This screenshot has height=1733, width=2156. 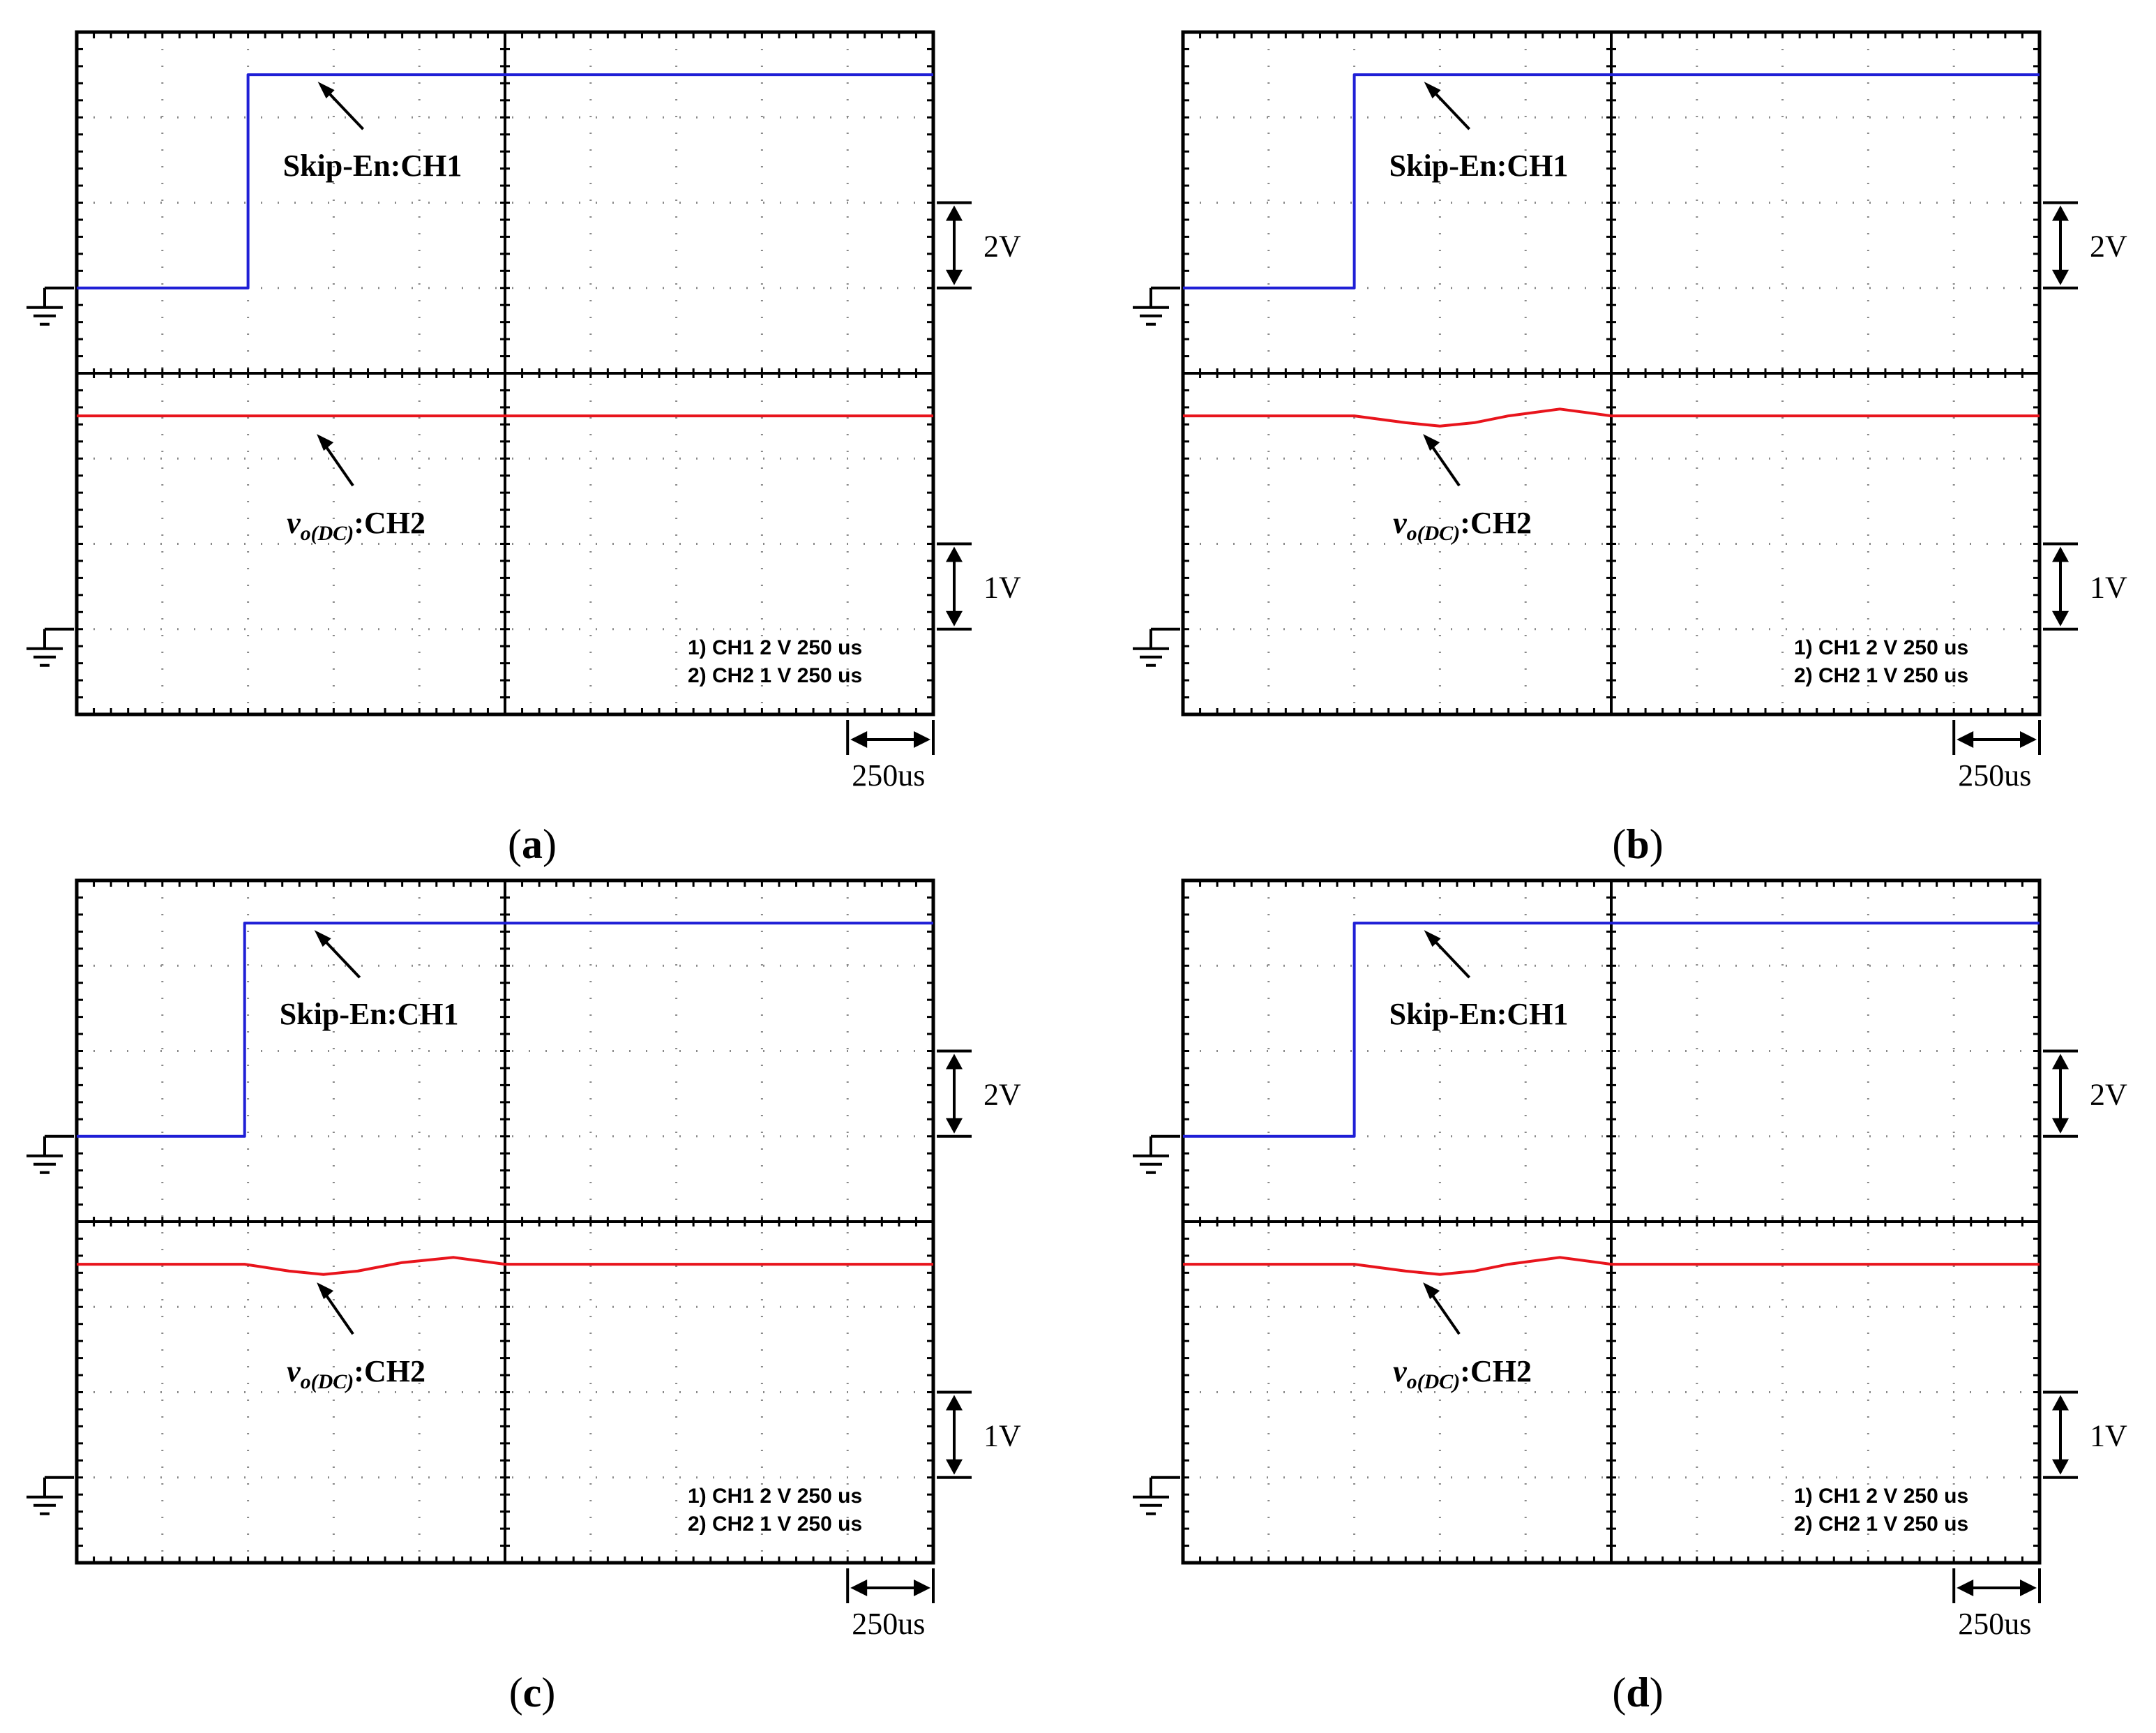 I want to click on caption-letter: d, so click(x=1637, y=1693).